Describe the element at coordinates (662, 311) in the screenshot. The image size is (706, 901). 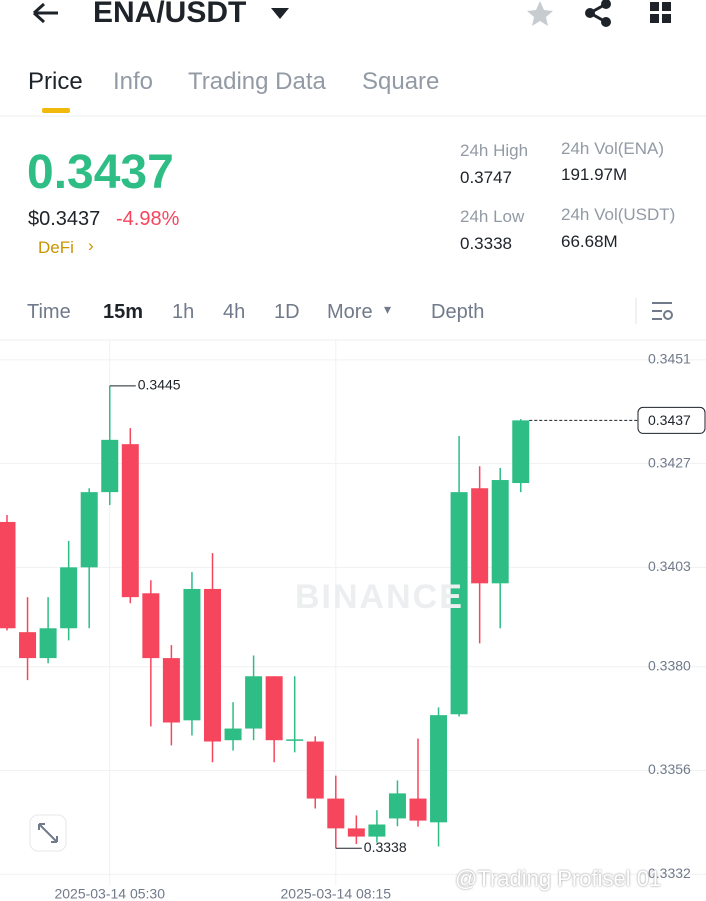
I see `settings-icon` at that location.